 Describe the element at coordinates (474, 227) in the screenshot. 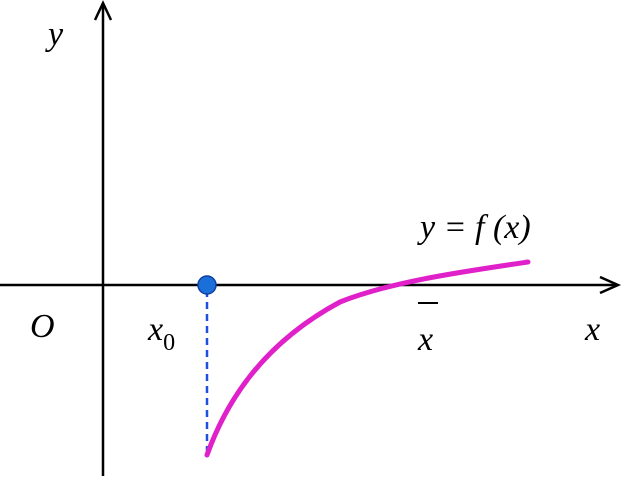

I see `curve-label: y = f (x)` at that location.